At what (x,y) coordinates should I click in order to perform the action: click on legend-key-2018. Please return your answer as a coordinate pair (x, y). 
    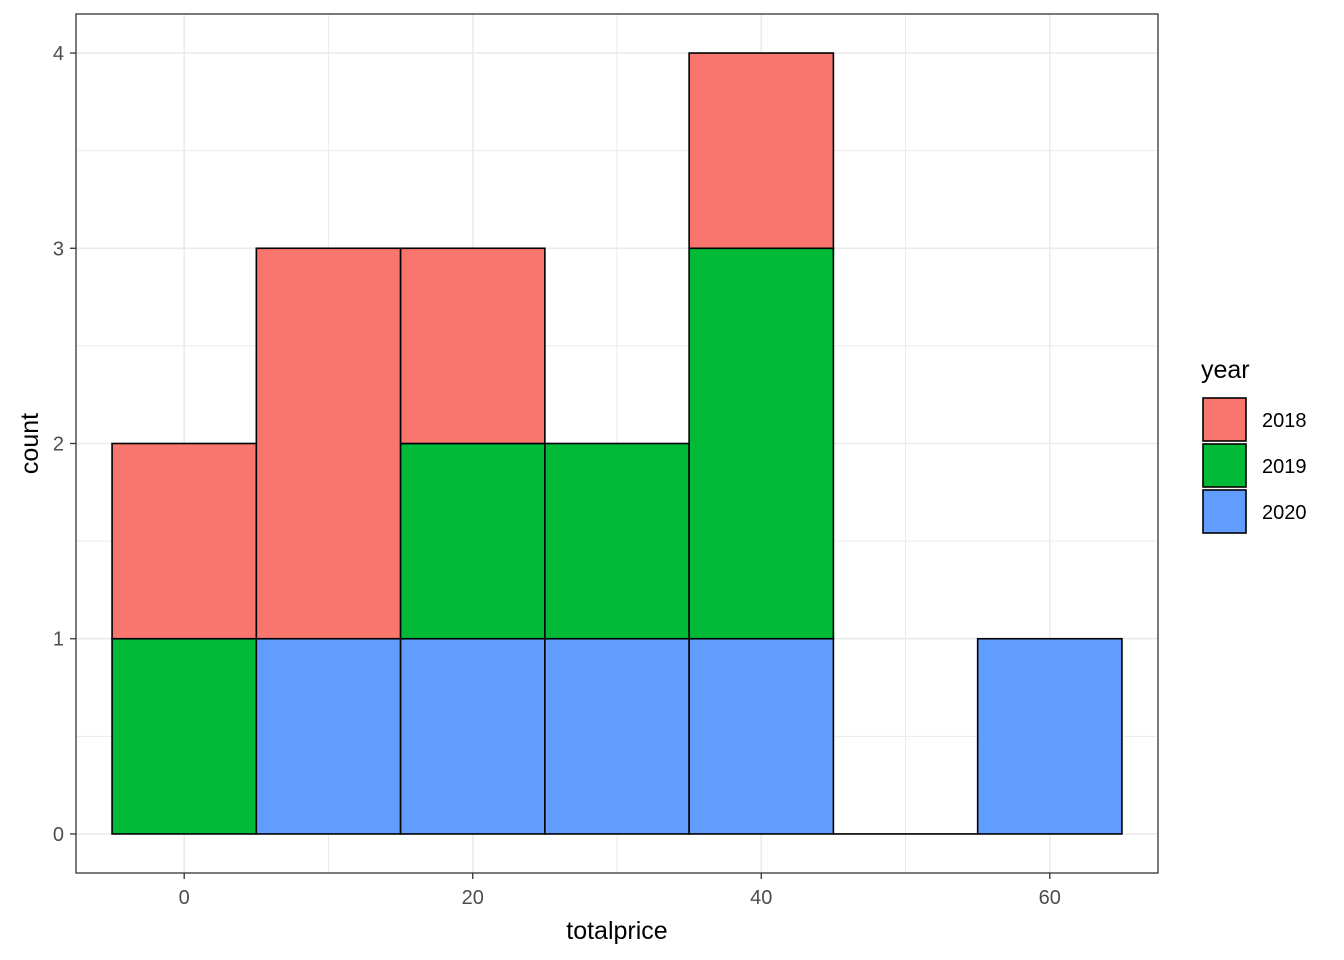
    Looking at the image, I should click on (1224, 419).